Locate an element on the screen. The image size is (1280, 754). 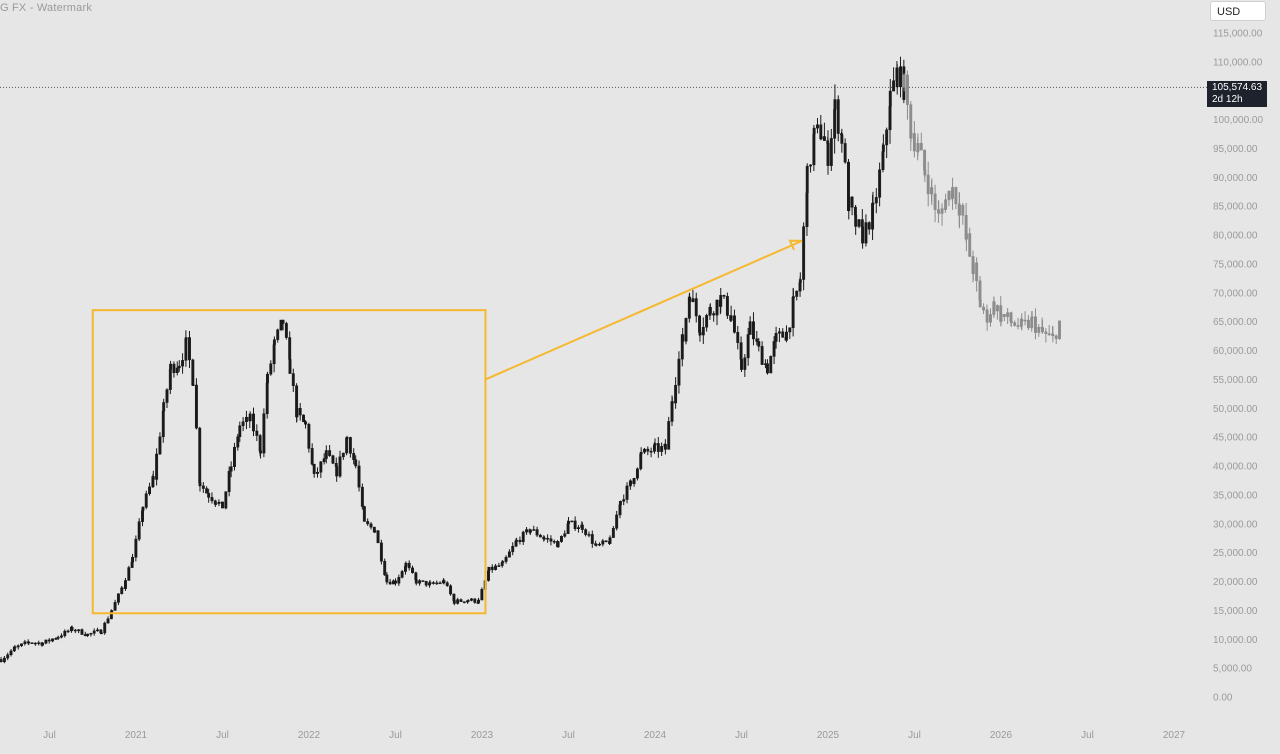
candle-countdown: 2d 12h is located at coordinates (1227, 99).